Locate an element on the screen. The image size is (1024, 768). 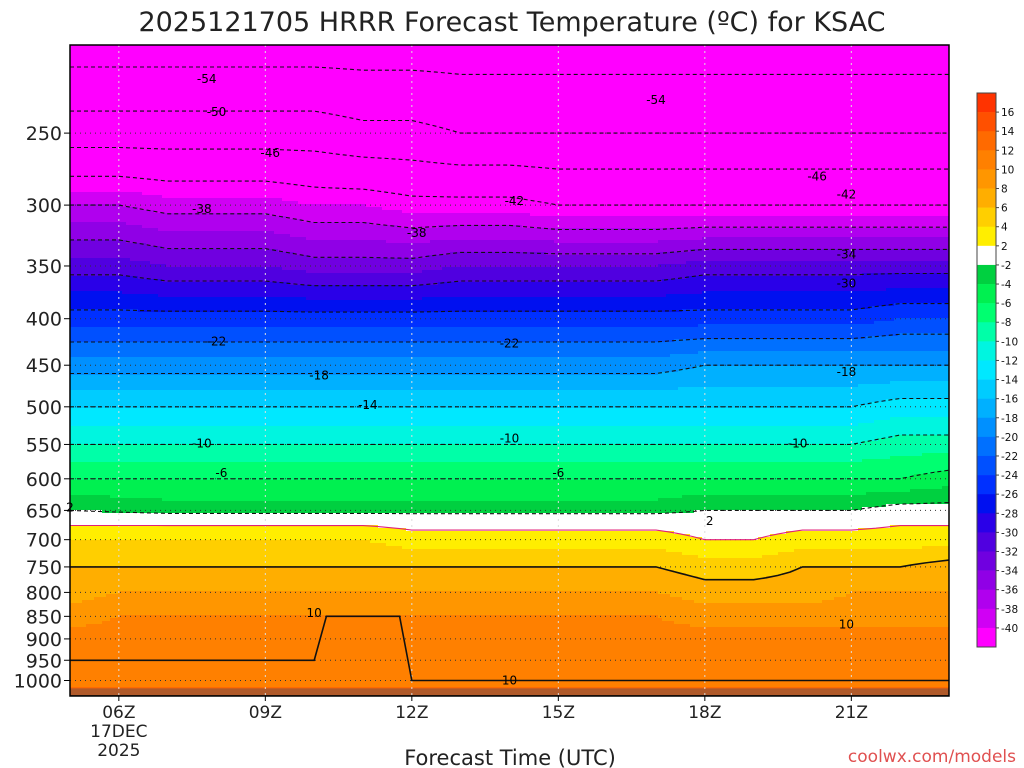
contour-label: -50 is located at coordinates (217, 112).